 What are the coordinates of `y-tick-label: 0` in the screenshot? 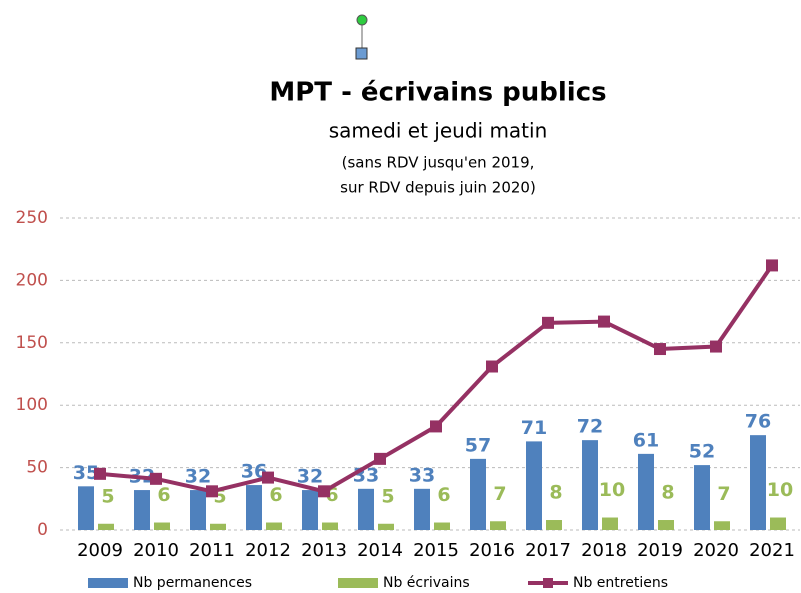 It's located at (42, 530).